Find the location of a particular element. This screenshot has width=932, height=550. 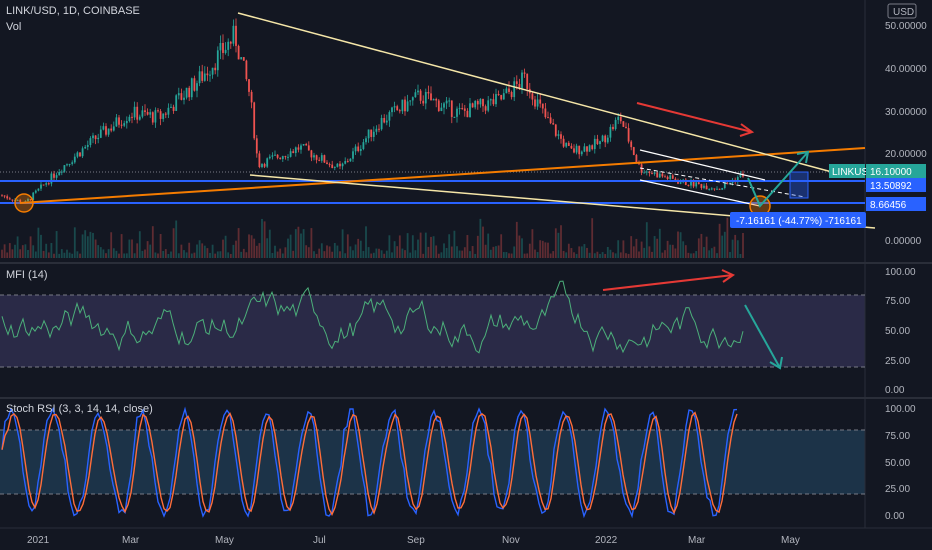

stoch-tick: 0.00 is located at coordinates (895, 516).